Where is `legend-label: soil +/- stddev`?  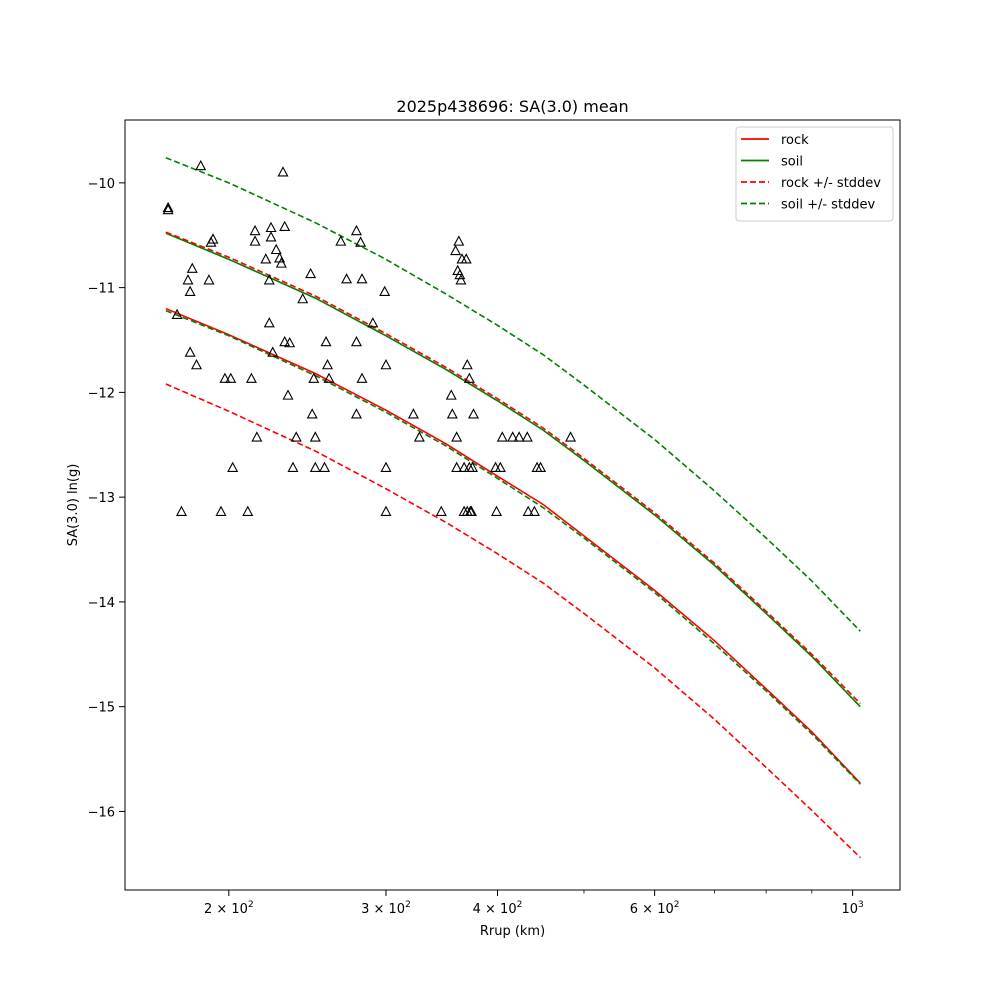
legend-label: soil +/- stddev is located at coordinates (828, 205).